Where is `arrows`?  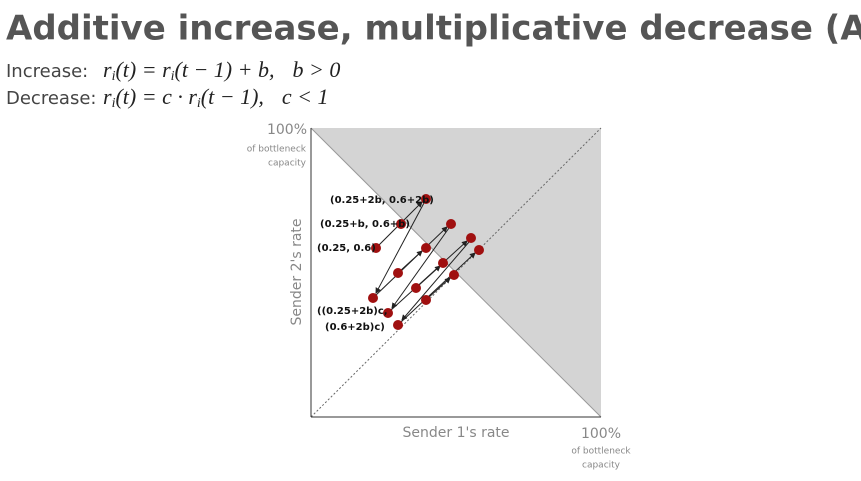
arrows is located at coordinates (425, 262).